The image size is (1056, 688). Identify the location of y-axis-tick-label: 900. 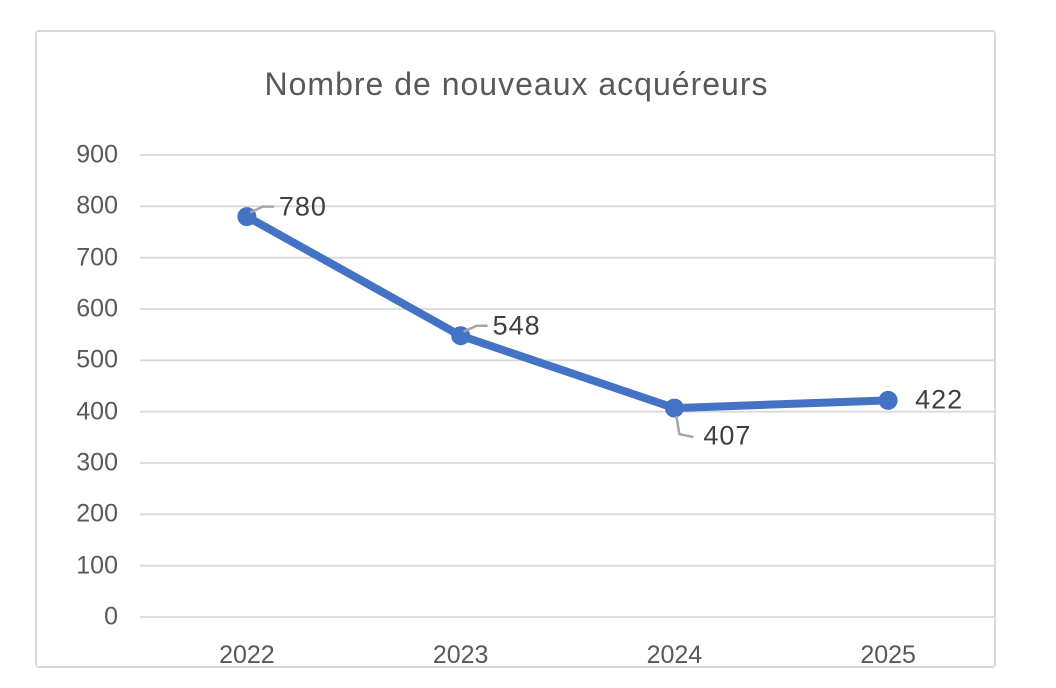
(97, 154).